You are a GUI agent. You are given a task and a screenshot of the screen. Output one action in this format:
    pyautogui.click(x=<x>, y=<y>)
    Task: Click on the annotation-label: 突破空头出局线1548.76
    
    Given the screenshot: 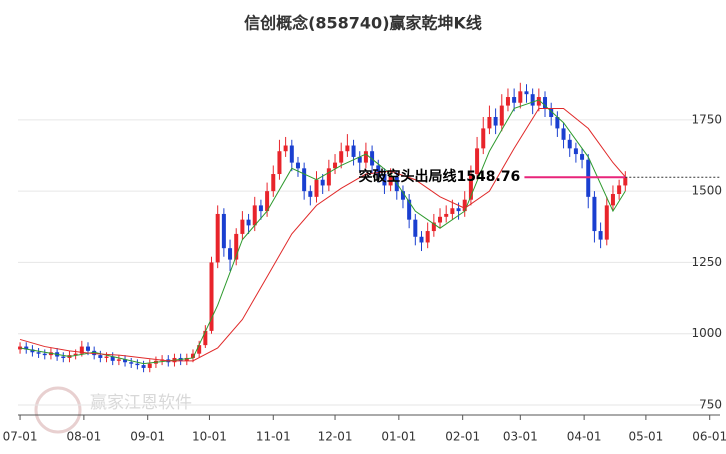 What is the action you would take?
    pyautogui.click(x=440, y=176)
    